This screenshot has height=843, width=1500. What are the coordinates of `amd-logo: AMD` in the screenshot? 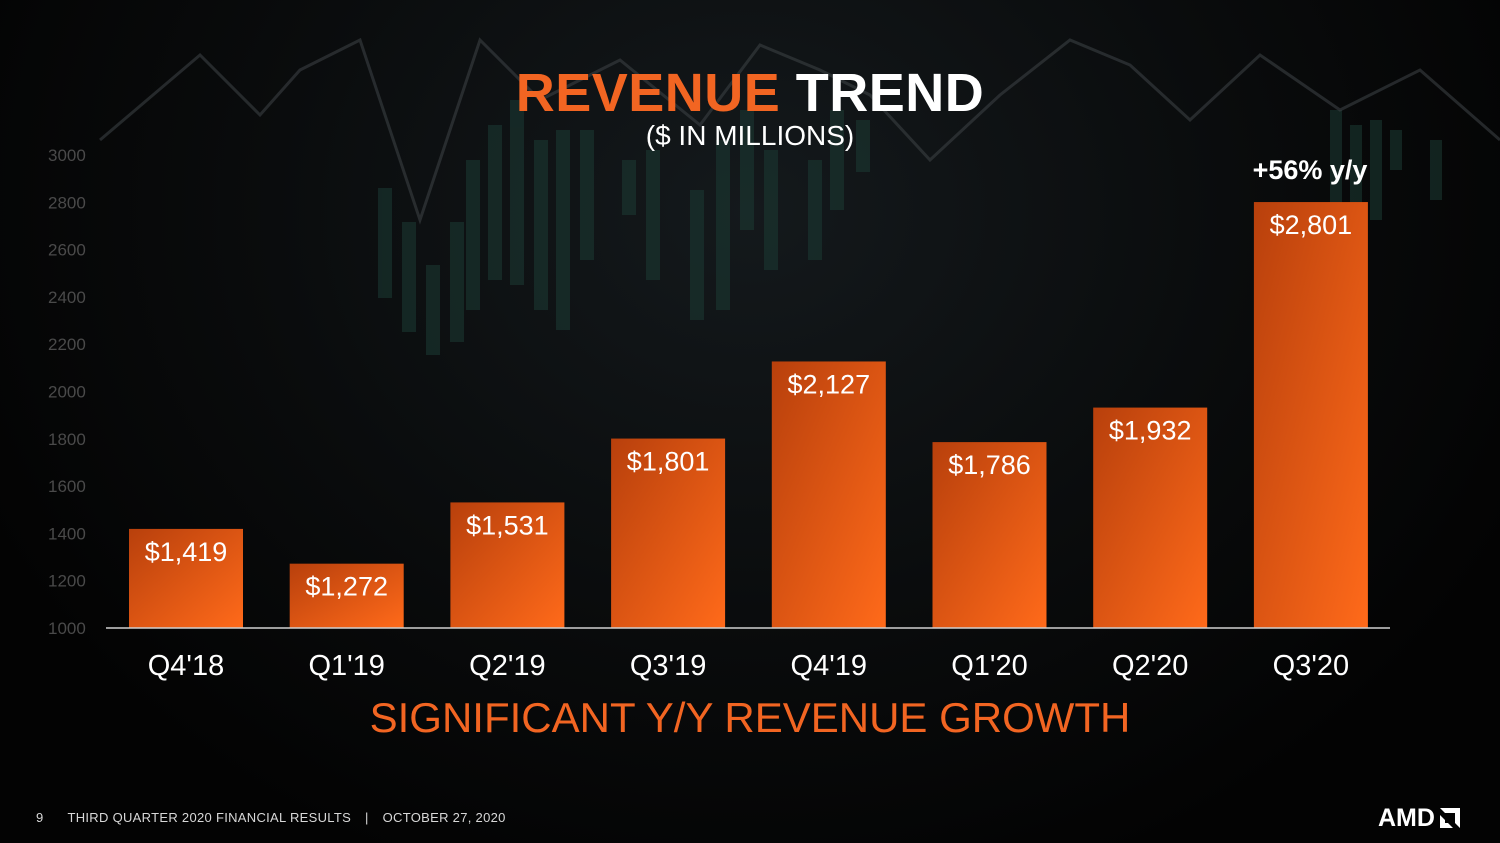 It's located at (1419, 818).